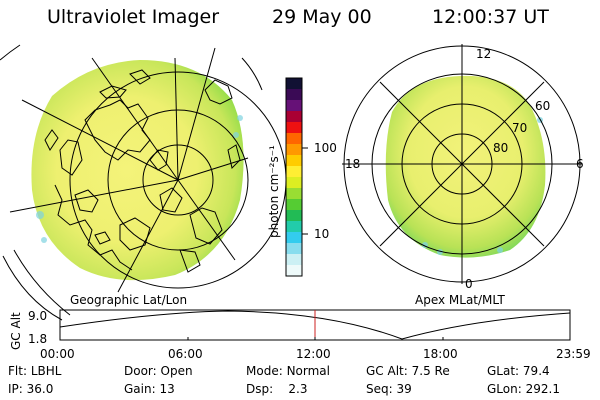 Image resolution: width=600 pixels, height=400 pixels. Describe the element at coordinates (176, 371) in the screenshot. I see `status-door-value: Open` at that location.